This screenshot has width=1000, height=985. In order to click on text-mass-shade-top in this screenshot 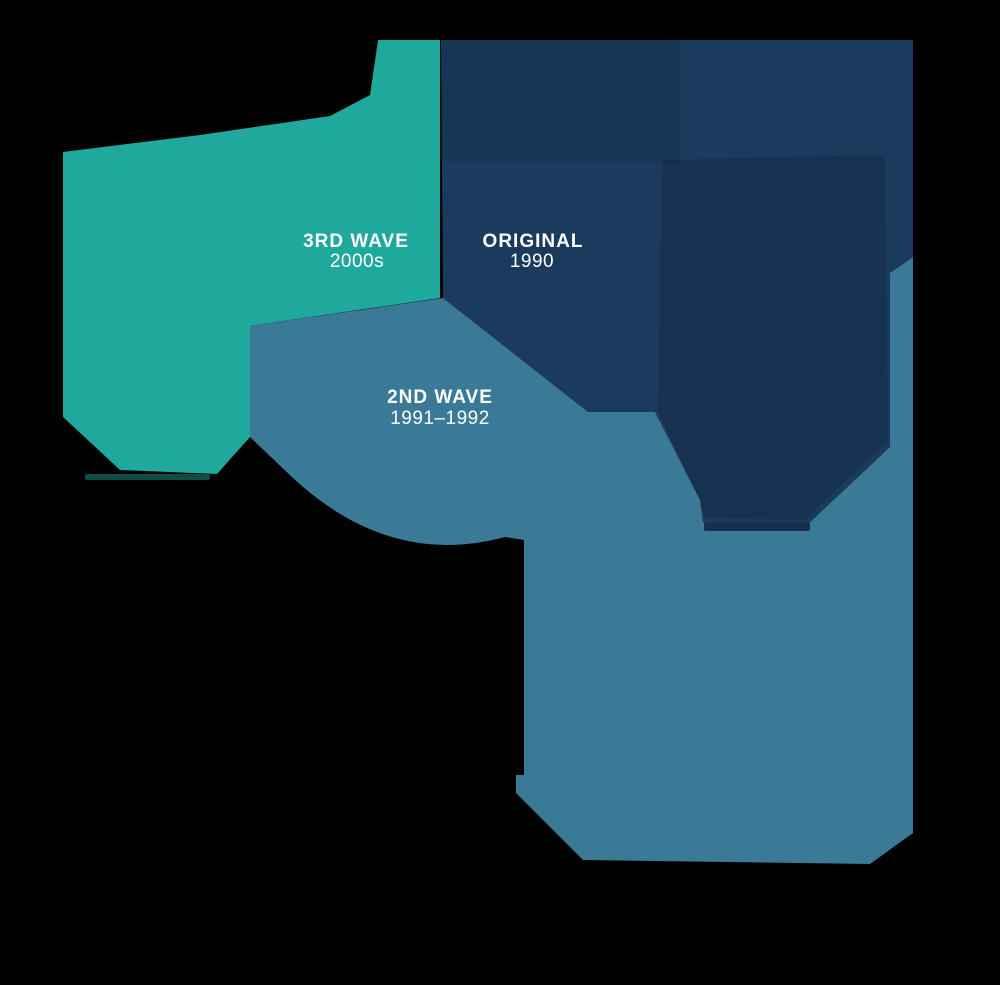, I will do `click(560, 101)`.